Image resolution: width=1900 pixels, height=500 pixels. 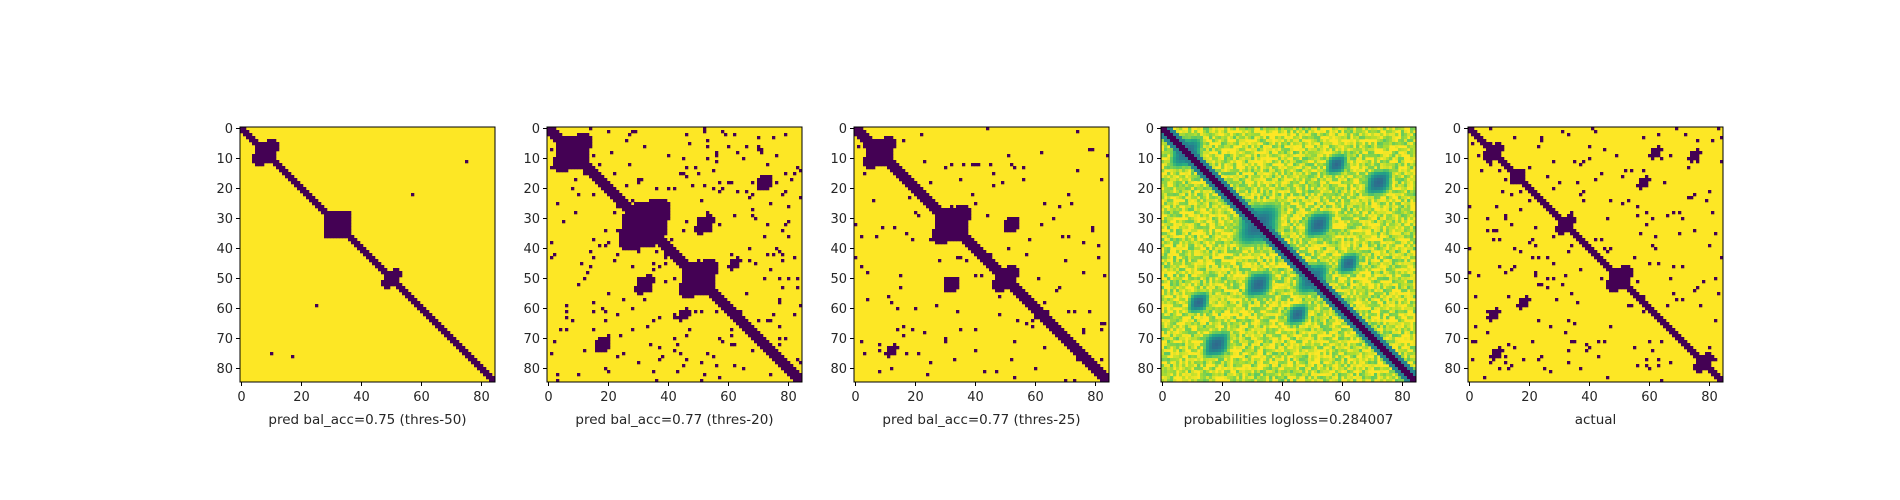 What do you see at coordinates (838, 159) in the screenshot?
I see `y-tick-label: 10` at bounding box center [838, 159].